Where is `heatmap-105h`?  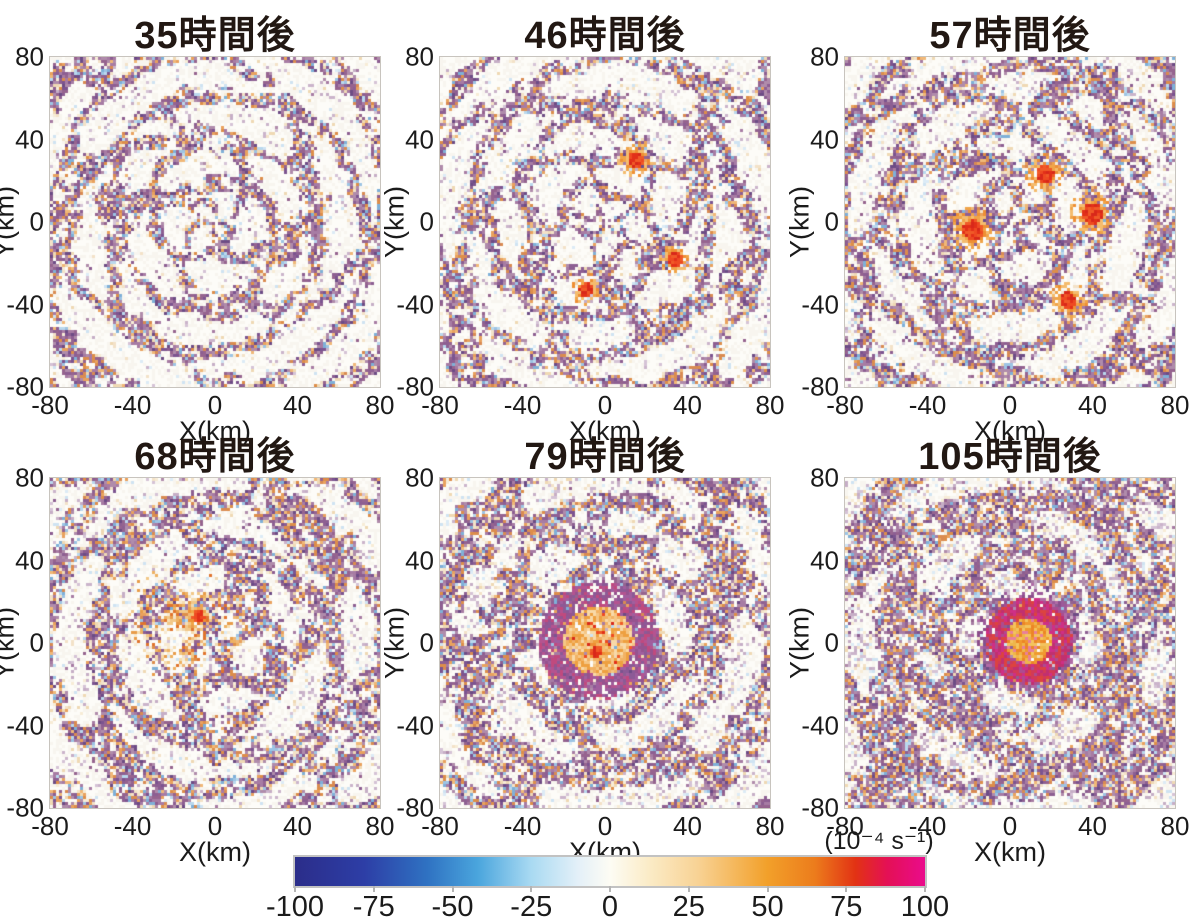 heatmap-105h is located at coordinates (1010, 643).